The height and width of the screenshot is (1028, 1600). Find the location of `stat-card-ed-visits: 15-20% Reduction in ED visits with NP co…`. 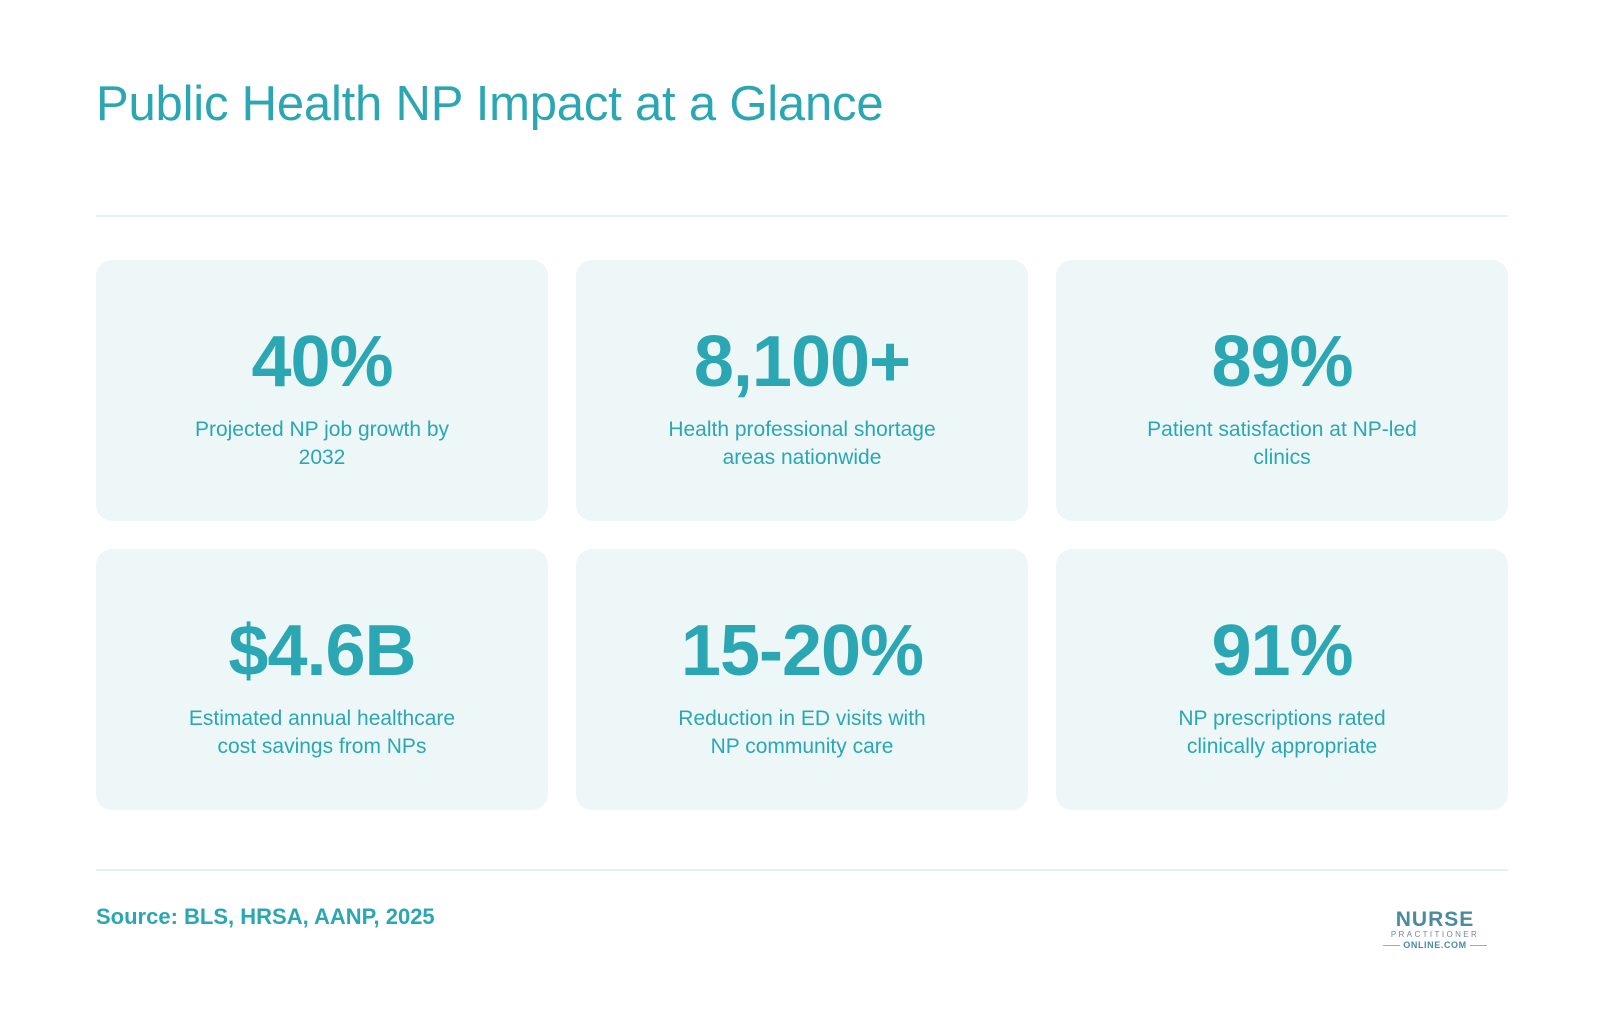

stat-card-ed-visits: 15-20% Reduction in ED visits with NP co… is located at coordinates (802, 679).